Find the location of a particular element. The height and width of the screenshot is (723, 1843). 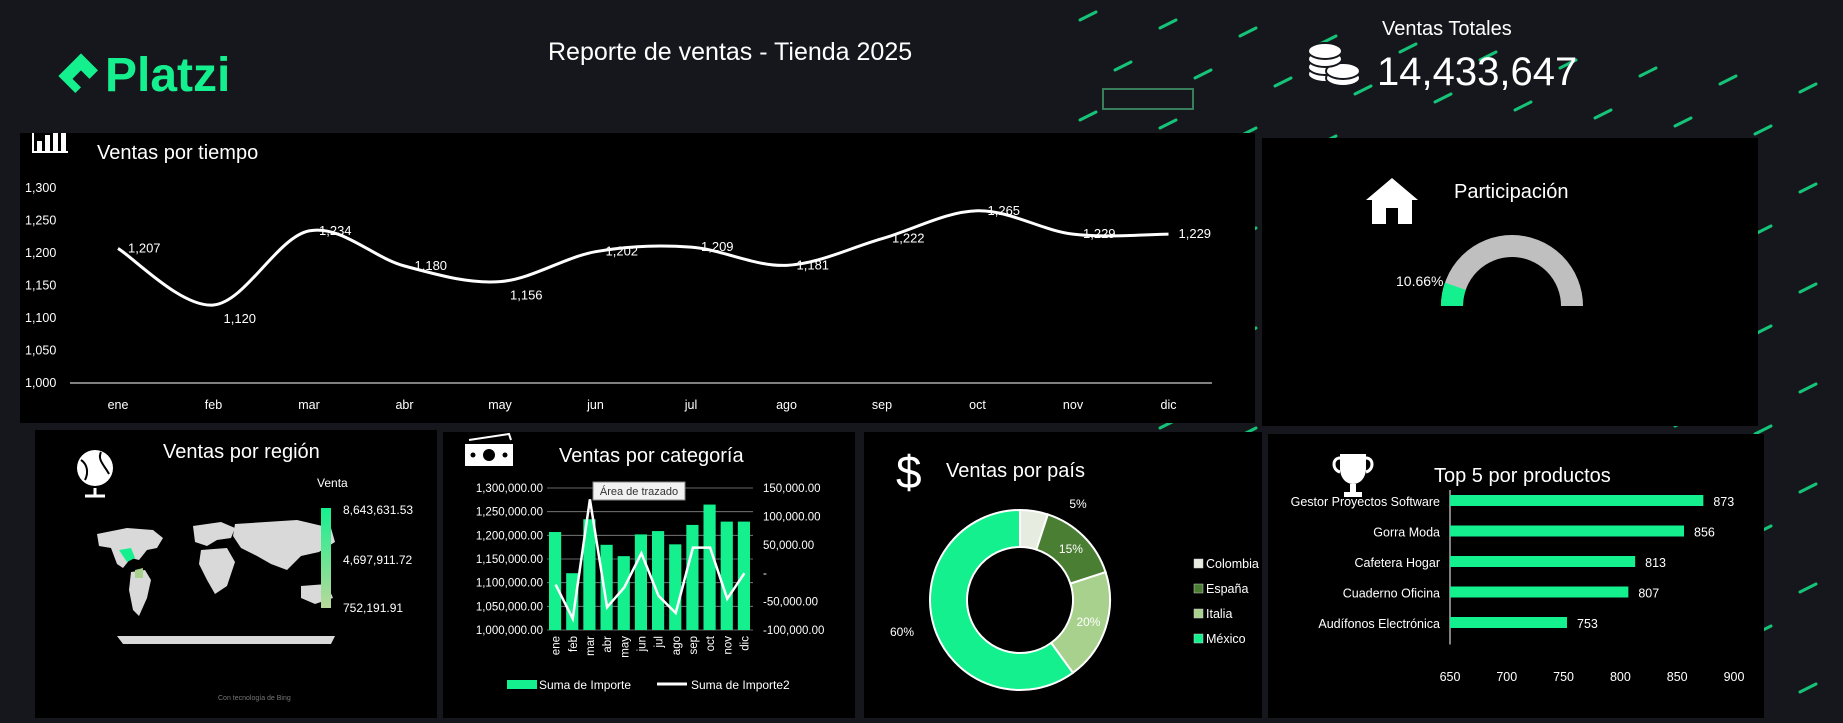

data-label: 1,222 is located at coordinates (908, 238).